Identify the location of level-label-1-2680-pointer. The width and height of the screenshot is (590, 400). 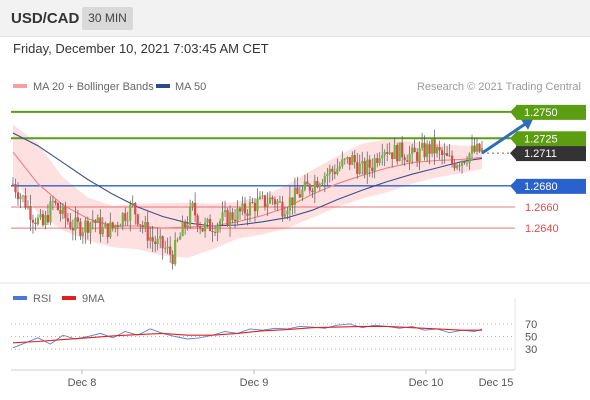
(513, 186).